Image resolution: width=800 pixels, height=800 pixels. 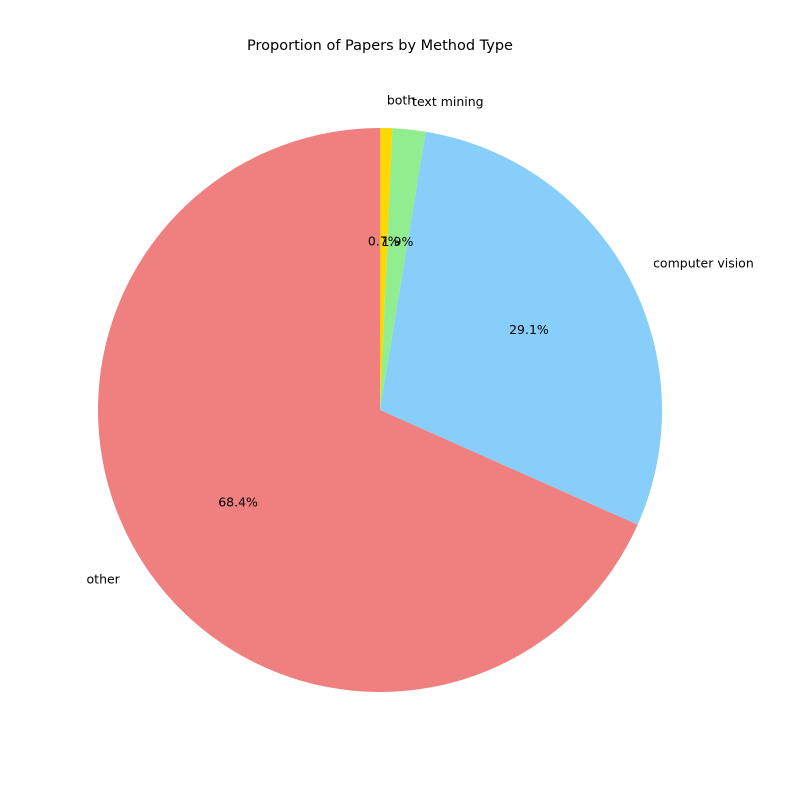 What do you see at coordinates (380, 46) in the screenshot?
I see `chart-title: Proportion of Papers by Method Type` at bounding box center [380, 46].